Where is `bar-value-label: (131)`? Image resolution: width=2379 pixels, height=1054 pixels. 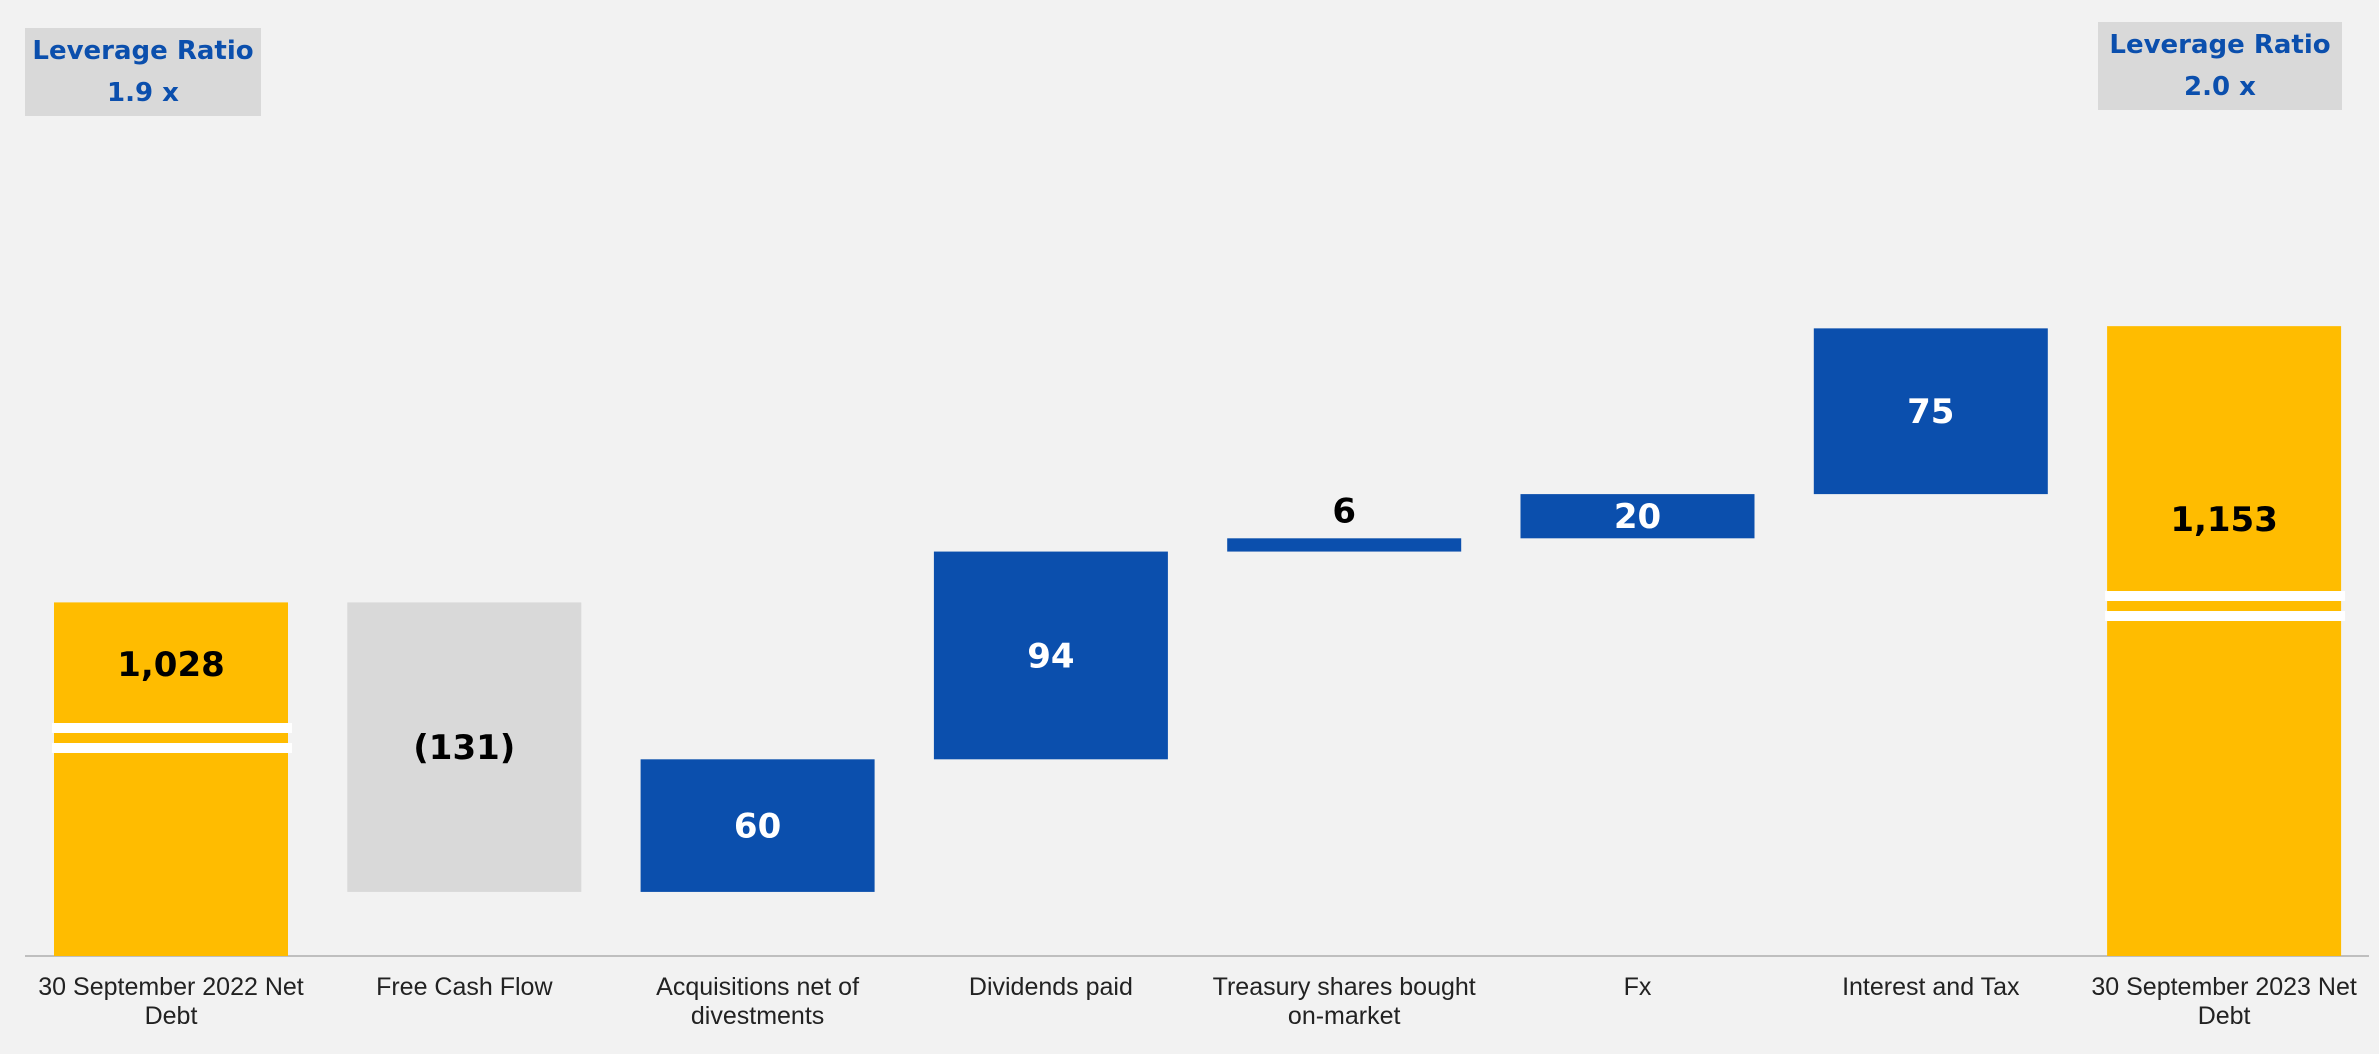 bar-value-label: (131) is located at coordinates (464, 748).